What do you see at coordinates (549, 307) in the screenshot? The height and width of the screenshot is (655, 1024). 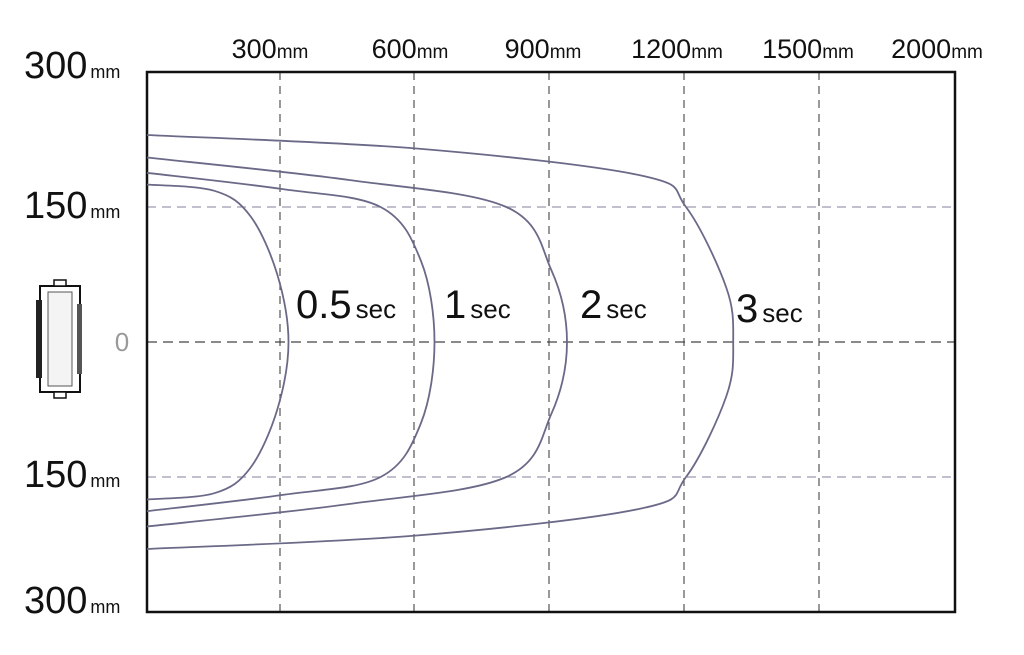 I see `series-labels: 0.5 sec 1 sec 2 sec 3 sec` at bounding box center [549, 307].